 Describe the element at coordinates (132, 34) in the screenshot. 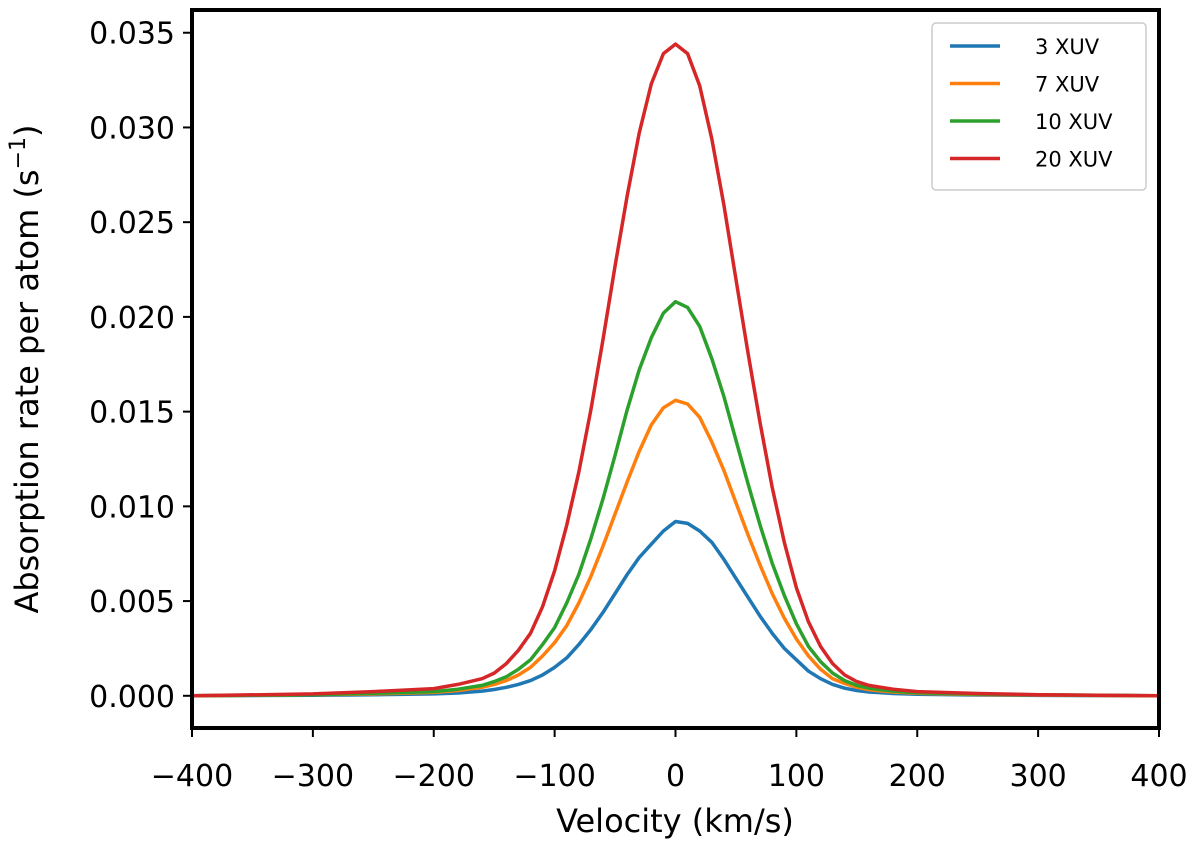

I see `y-tick-label: 0.035` at that location.